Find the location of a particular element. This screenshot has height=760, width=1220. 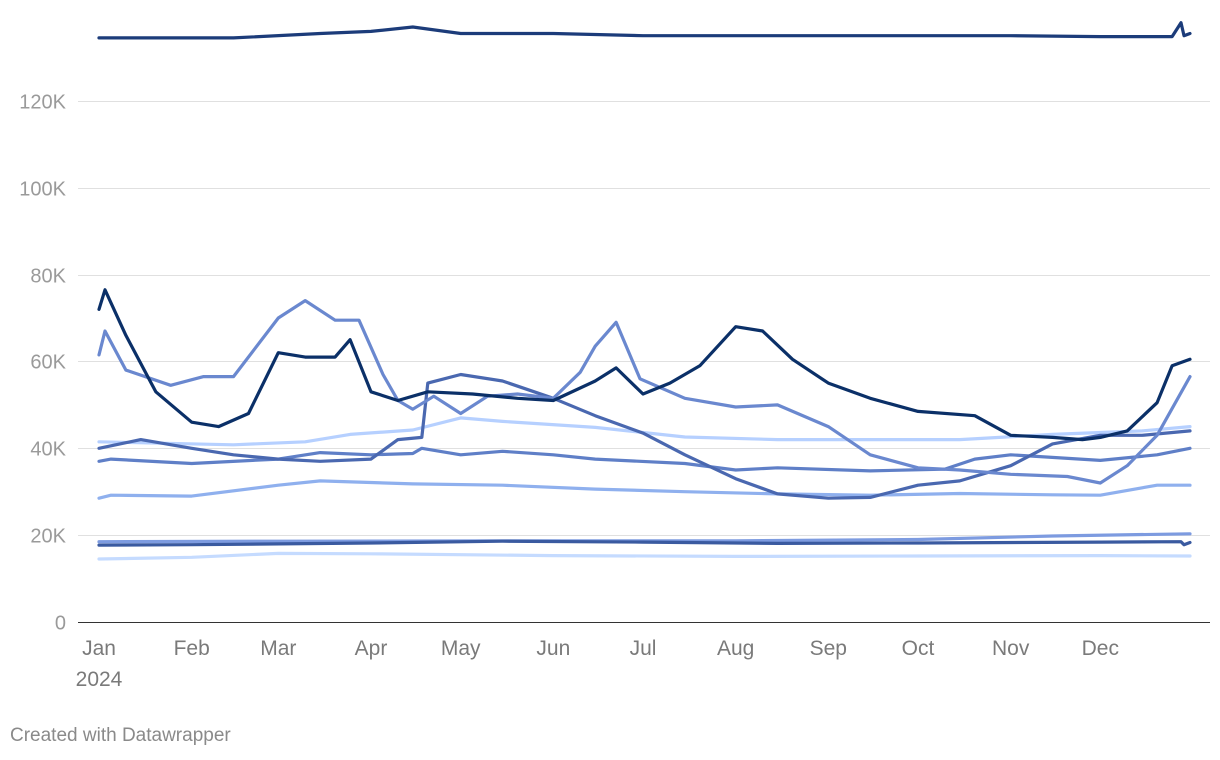

x-year-label: 2024 is located at coordinates (99, 679).